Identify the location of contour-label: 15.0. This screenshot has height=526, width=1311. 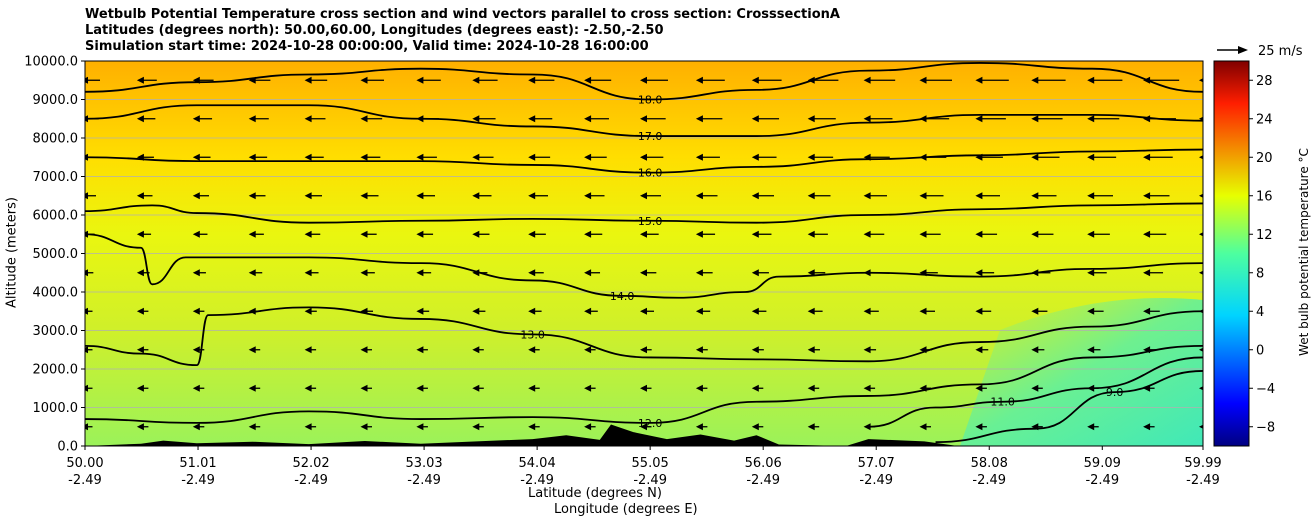
(650, 221).